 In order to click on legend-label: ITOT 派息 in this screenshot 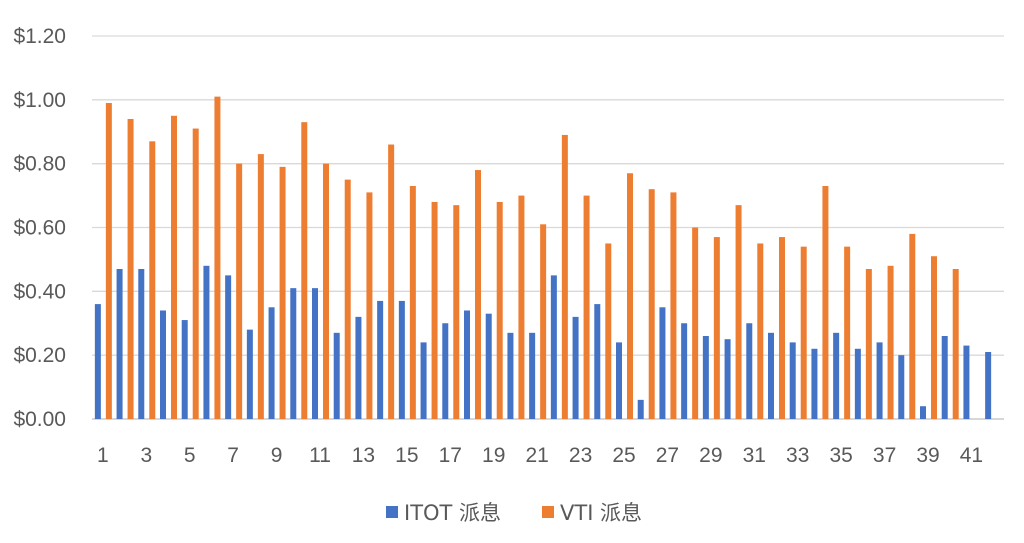, I will do `click(452, 513)`.